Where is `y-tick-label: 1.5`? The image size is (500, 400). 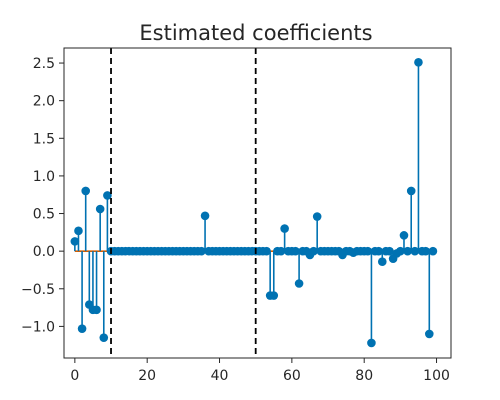
y-tick-label: 1.5 is located at coordinates (44, 139).